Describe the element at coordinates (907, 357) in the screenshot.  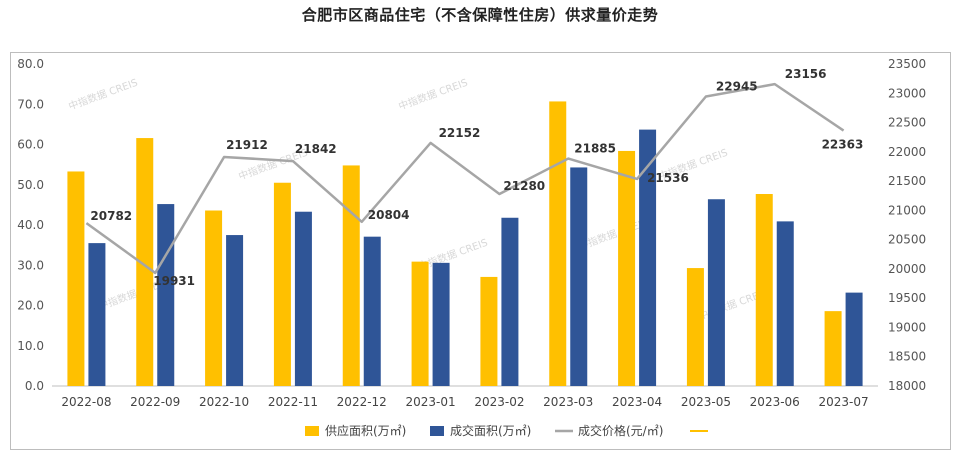
I see `right-axis-tick-label: 18500` at that location.